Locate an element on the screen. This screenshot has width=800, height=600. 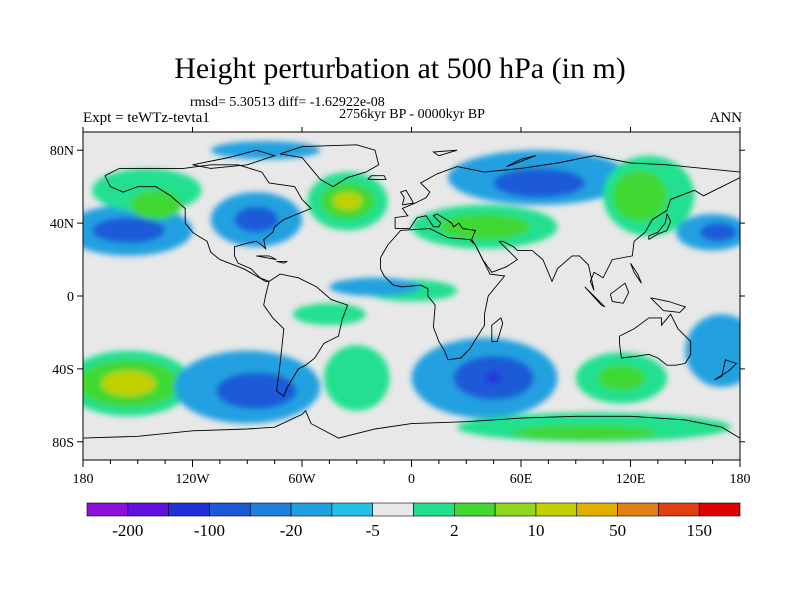
contour-eurasia-low-core is located at coordinates (539, 183).